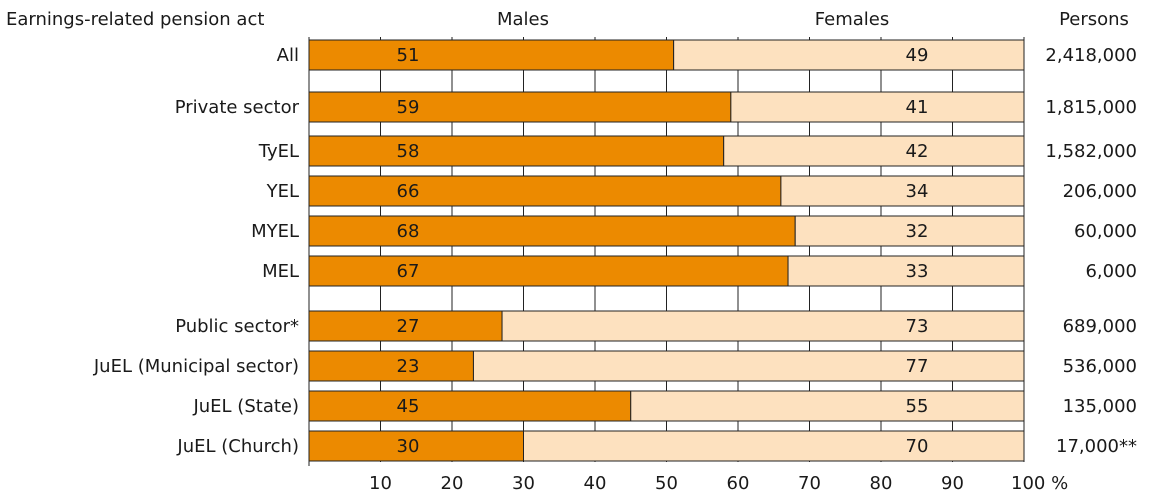  What do you see at coordinates (1111, 271) in the screenshot?
I see `persons-value: 6,000` at bounding box center [1111, 271].